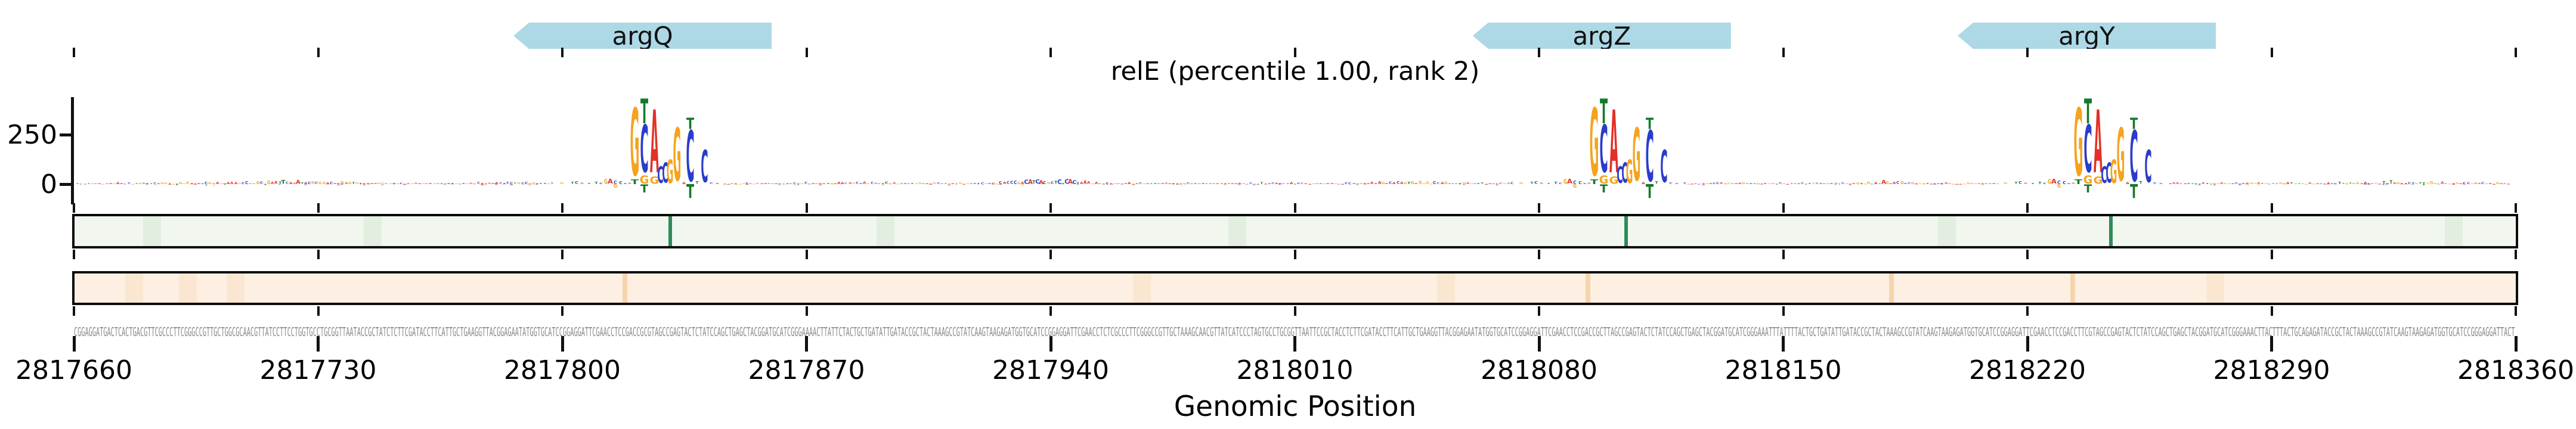 The width and height of the screenshot is (2576, 429). Describe the element at coordinates (2111, 231) in the screenshot. I see `green-track-mark` at that location.